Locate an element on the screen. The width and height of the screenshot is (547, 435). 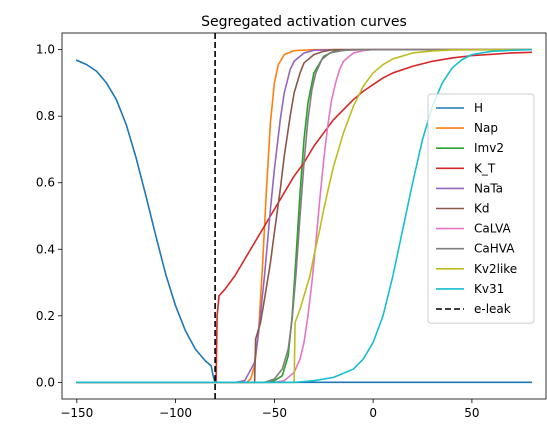
legend-box is located at coordinates (481, 208).